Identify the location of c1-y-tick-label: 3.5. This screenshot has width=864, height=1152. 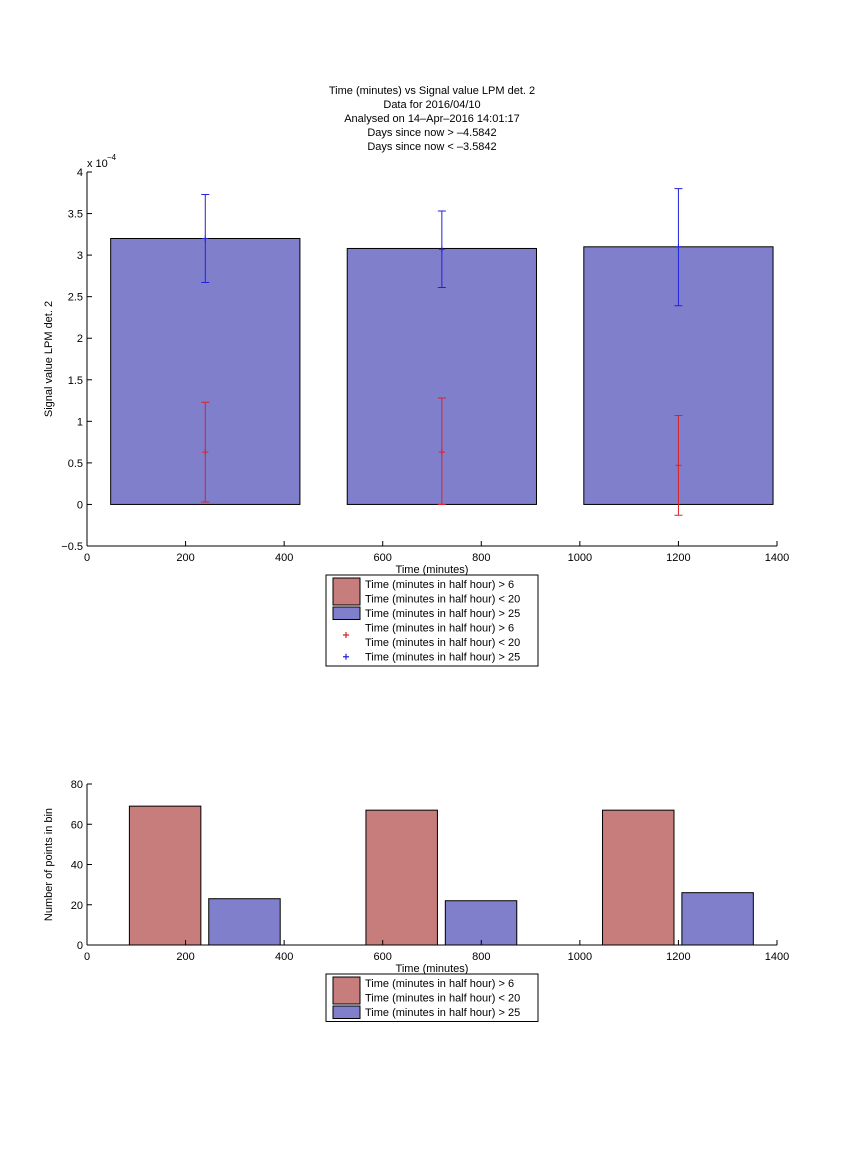
(75, 215).